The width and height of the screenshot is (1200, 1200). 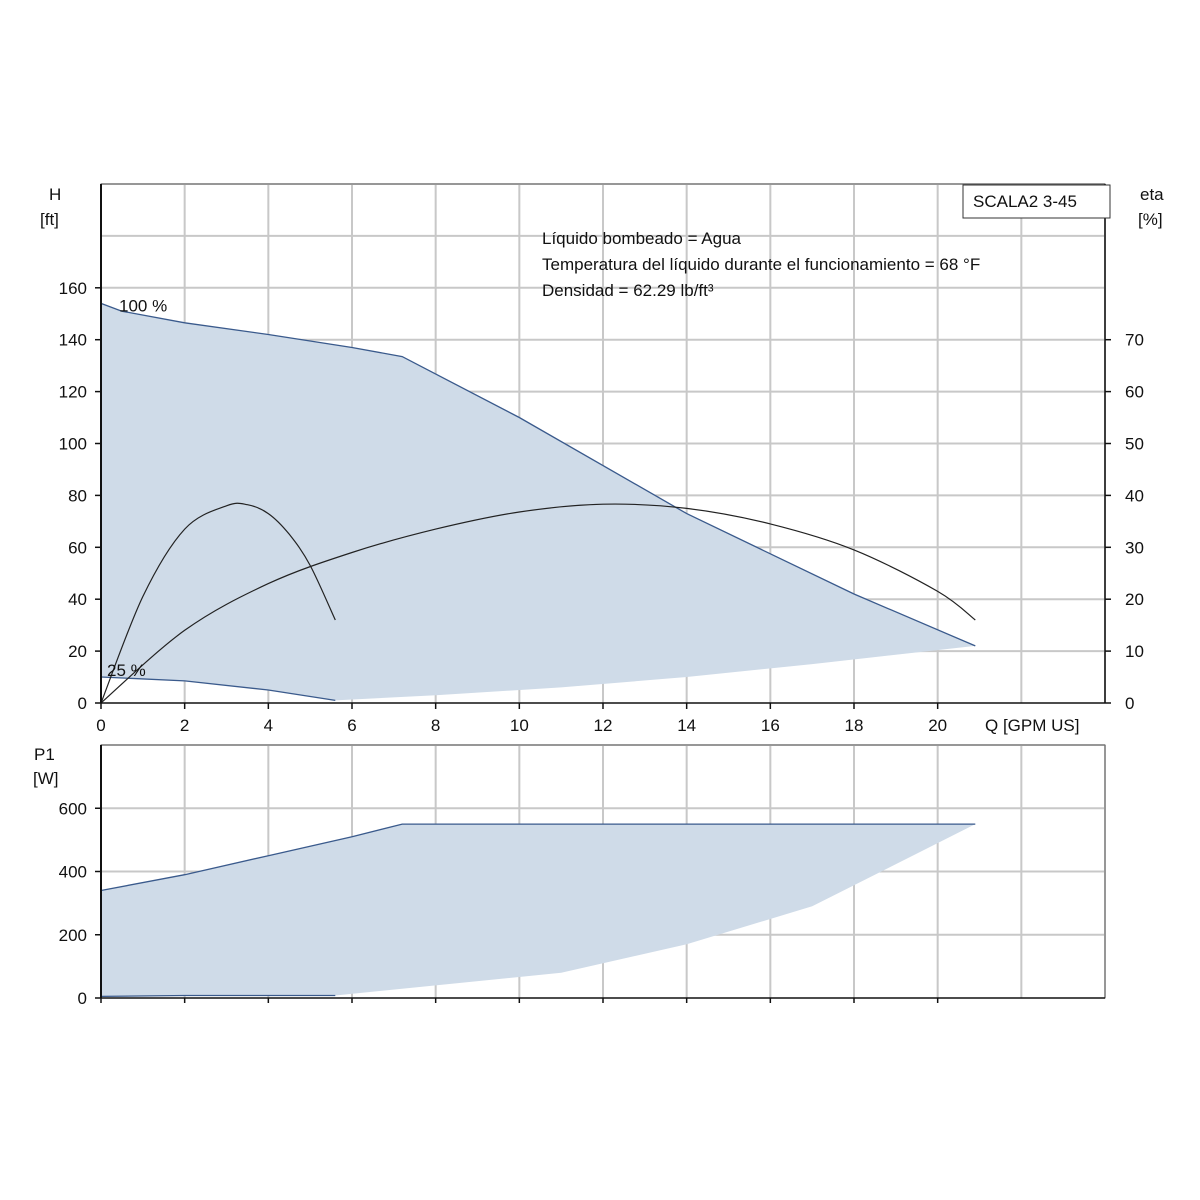 What do you see at coordinates (73, 872) in the screenshot?
I see `power-y-tick-label: 400` at bounding box center [73, 872].